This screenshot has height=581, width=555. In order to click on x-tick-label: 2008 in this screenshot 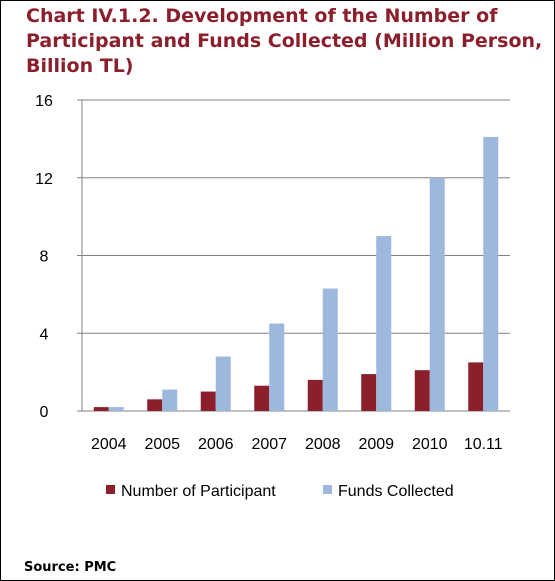, I will do `click(323, 444)`.